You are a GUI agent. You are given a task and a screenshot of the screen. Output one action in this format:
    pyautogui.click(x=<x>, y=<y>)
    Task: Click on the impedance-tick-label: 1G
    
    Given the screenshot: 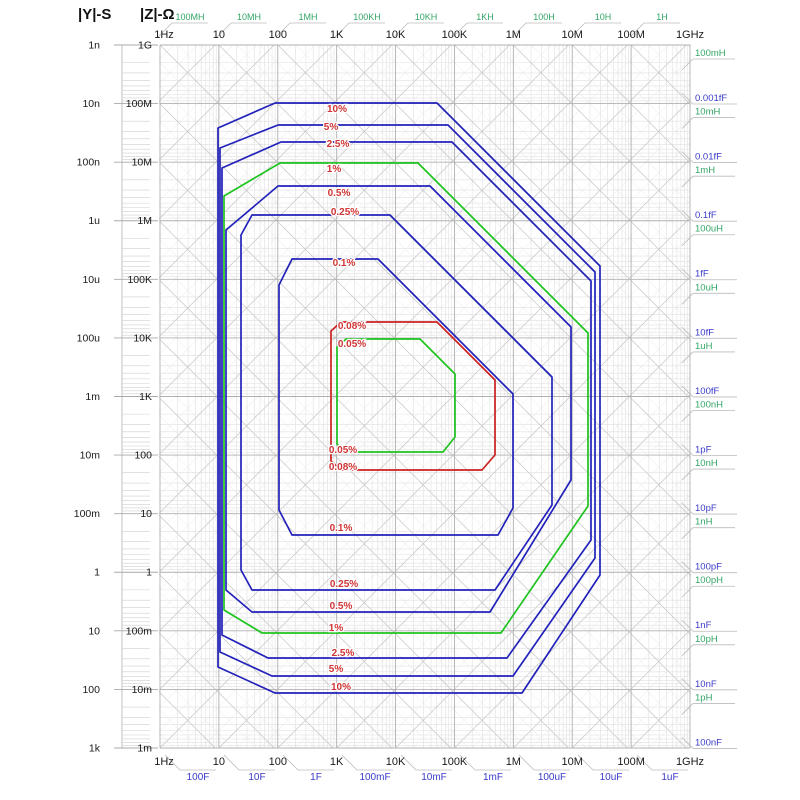 What is the action you would take?
    pyautogui.click(x=145, y=46)
    